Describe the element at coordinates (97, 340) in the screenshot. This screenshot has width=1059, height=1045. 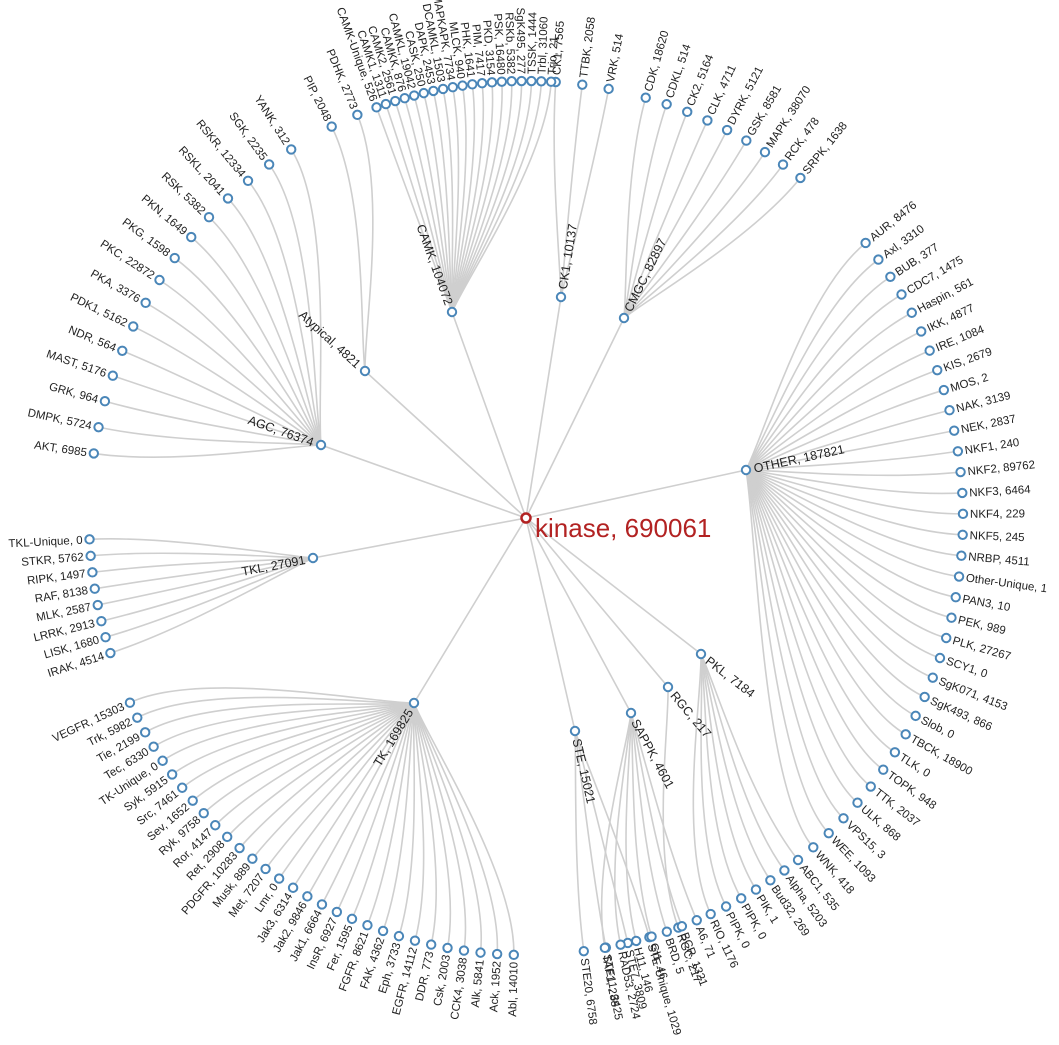
I see `leaf-node-ndr-564: NDR, 564` at that location.